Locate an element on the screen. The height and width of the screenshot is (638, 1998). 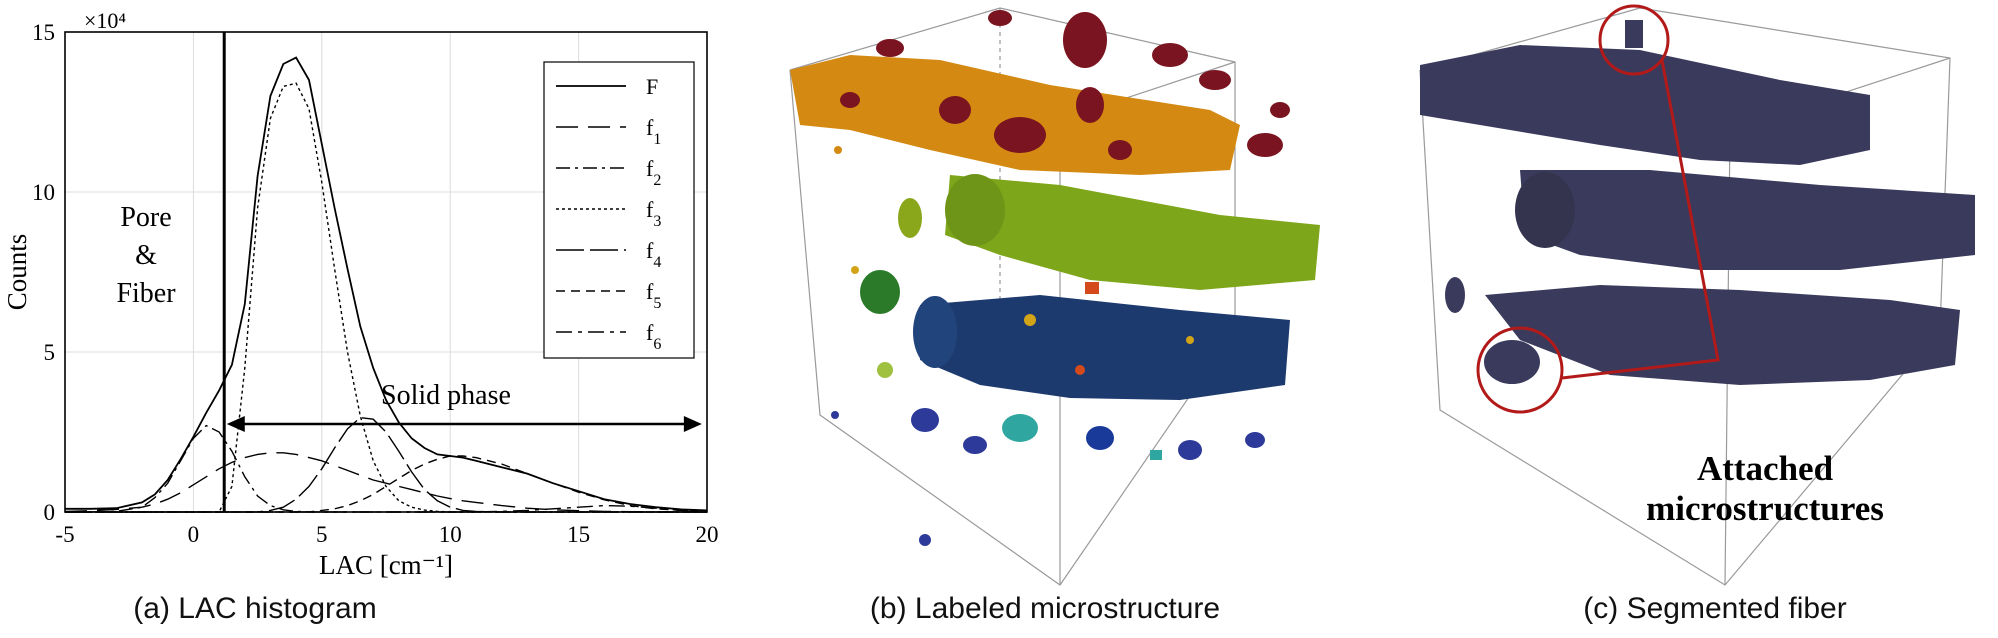
green-fiber-end is located at coordinates (975, 210).